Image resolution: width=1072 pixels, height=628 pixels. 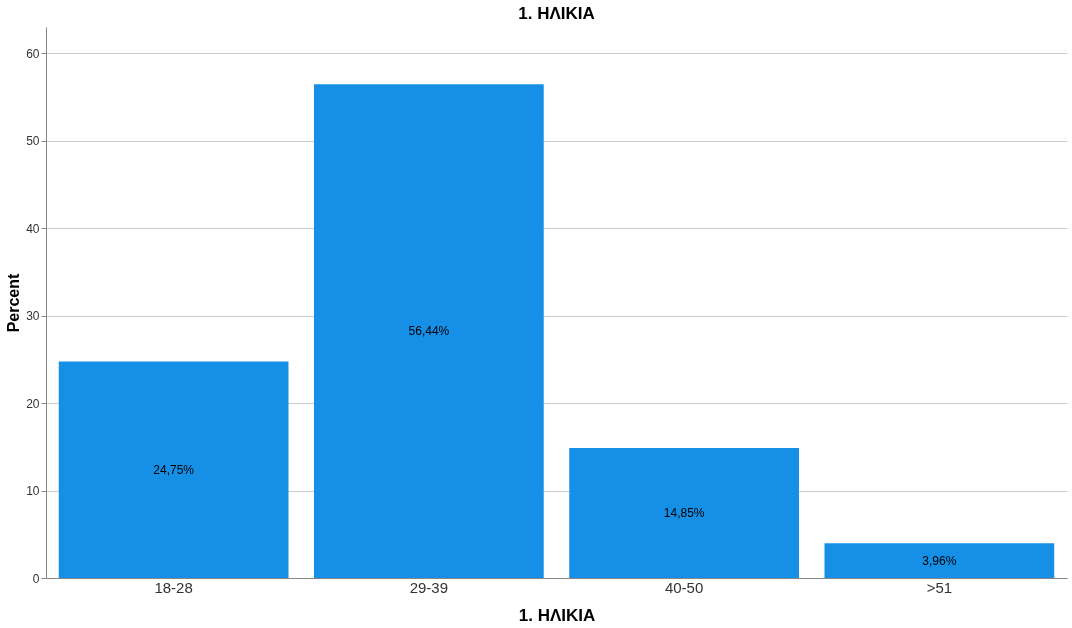 I want to click on y-tick-label: 0, so click(x=36, y=578).